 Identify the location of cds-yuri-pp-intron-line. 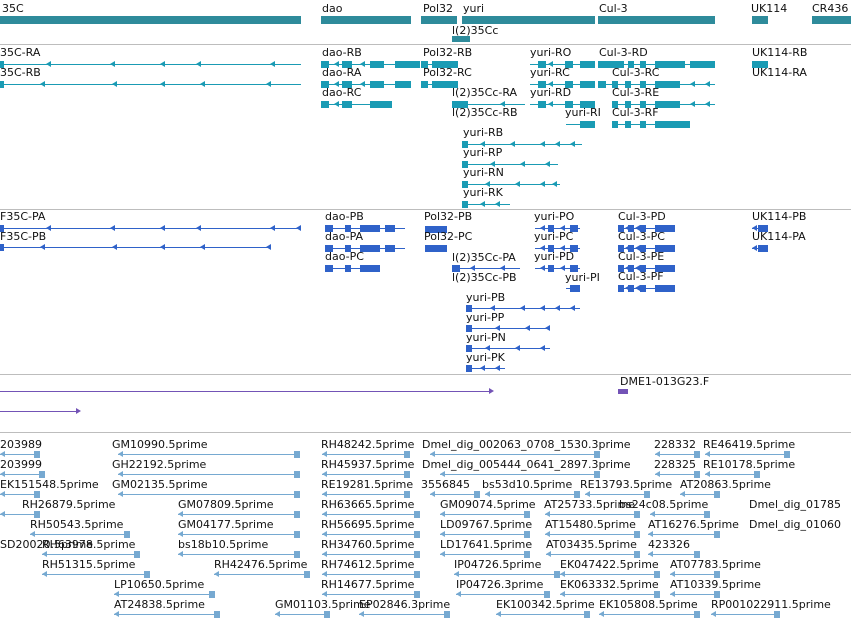
(508, 328).